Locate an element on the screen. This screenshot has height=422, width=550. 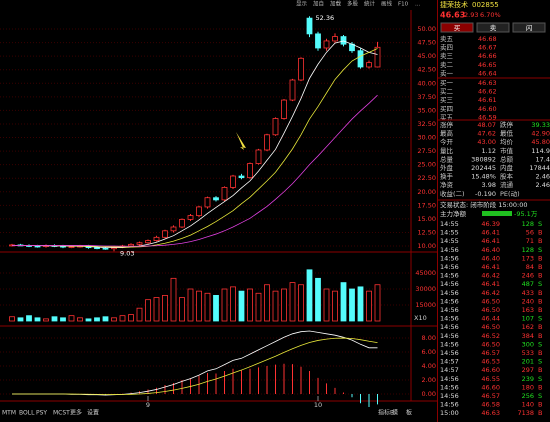
trade-volume: 246 is located at coordinates (528, 276).